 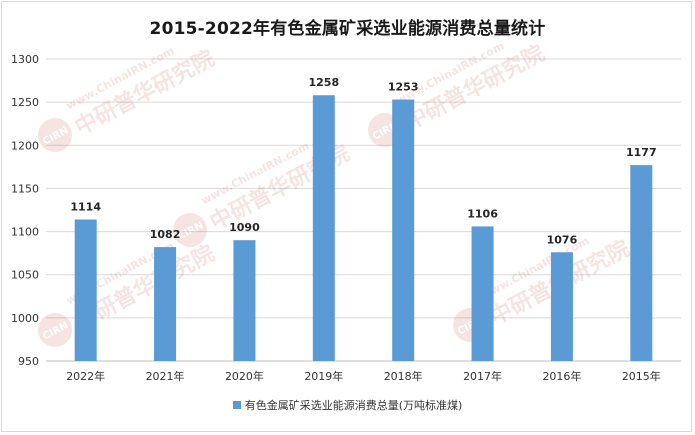 What do you see at coordinates (323, 376) in the screenshot?
I see `x-tick-label: 2019年` at bounding box center [323, 376].